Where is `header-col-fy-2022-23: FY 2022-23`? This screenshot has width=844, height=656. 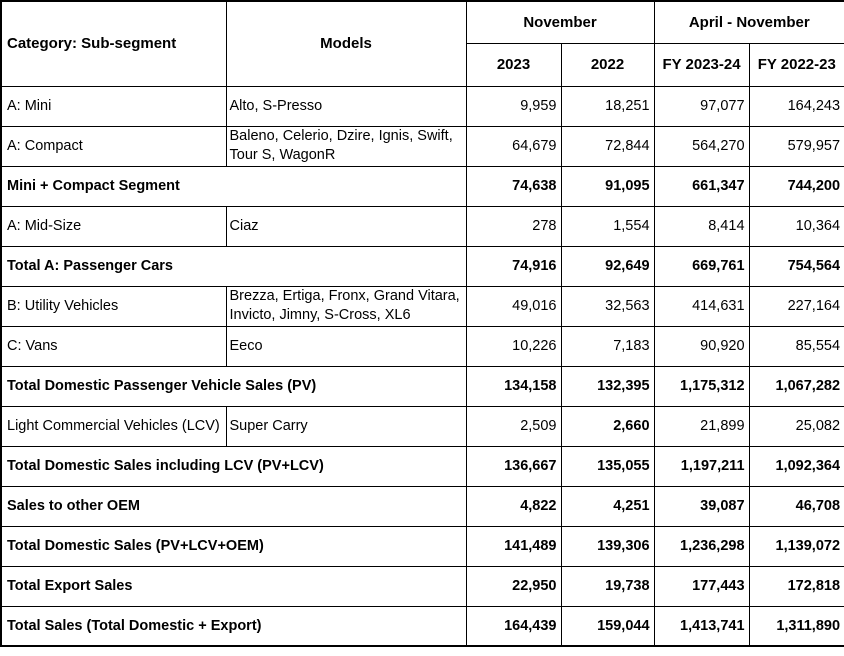
header-col-fy-2022-23: FY 2022-23 is located at coordinates (796, 64).